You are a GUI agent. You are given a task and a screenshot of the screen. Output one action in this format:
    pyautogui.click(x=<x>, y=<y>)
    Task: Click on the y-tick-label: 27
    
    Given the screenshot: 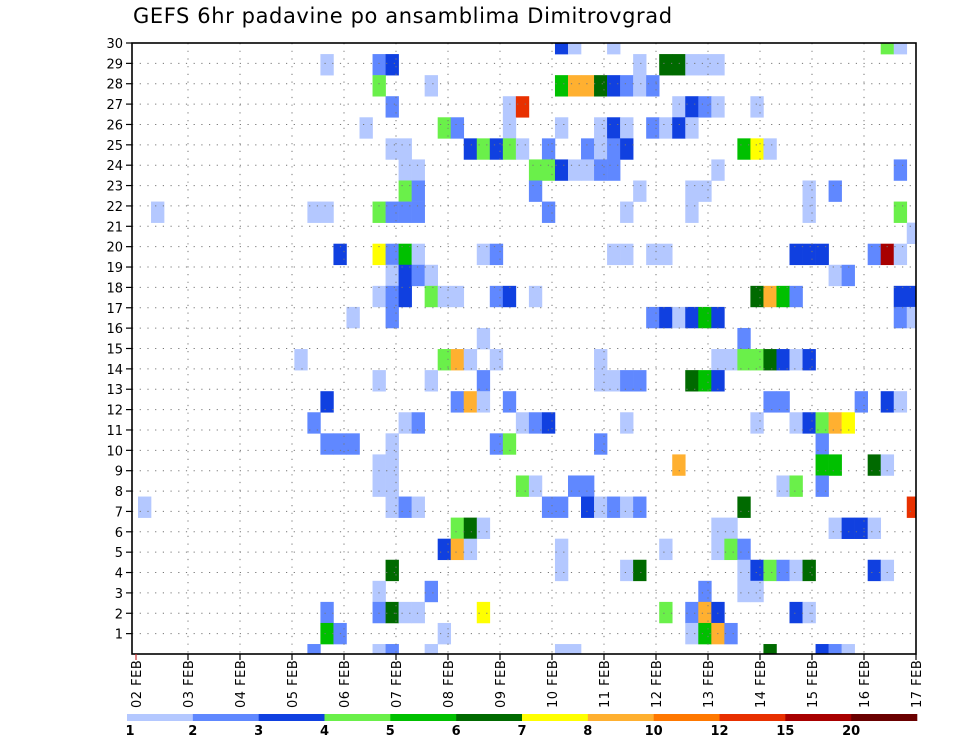 What is the action you would take?
    pyautogui.click(x=114, y=105)
    